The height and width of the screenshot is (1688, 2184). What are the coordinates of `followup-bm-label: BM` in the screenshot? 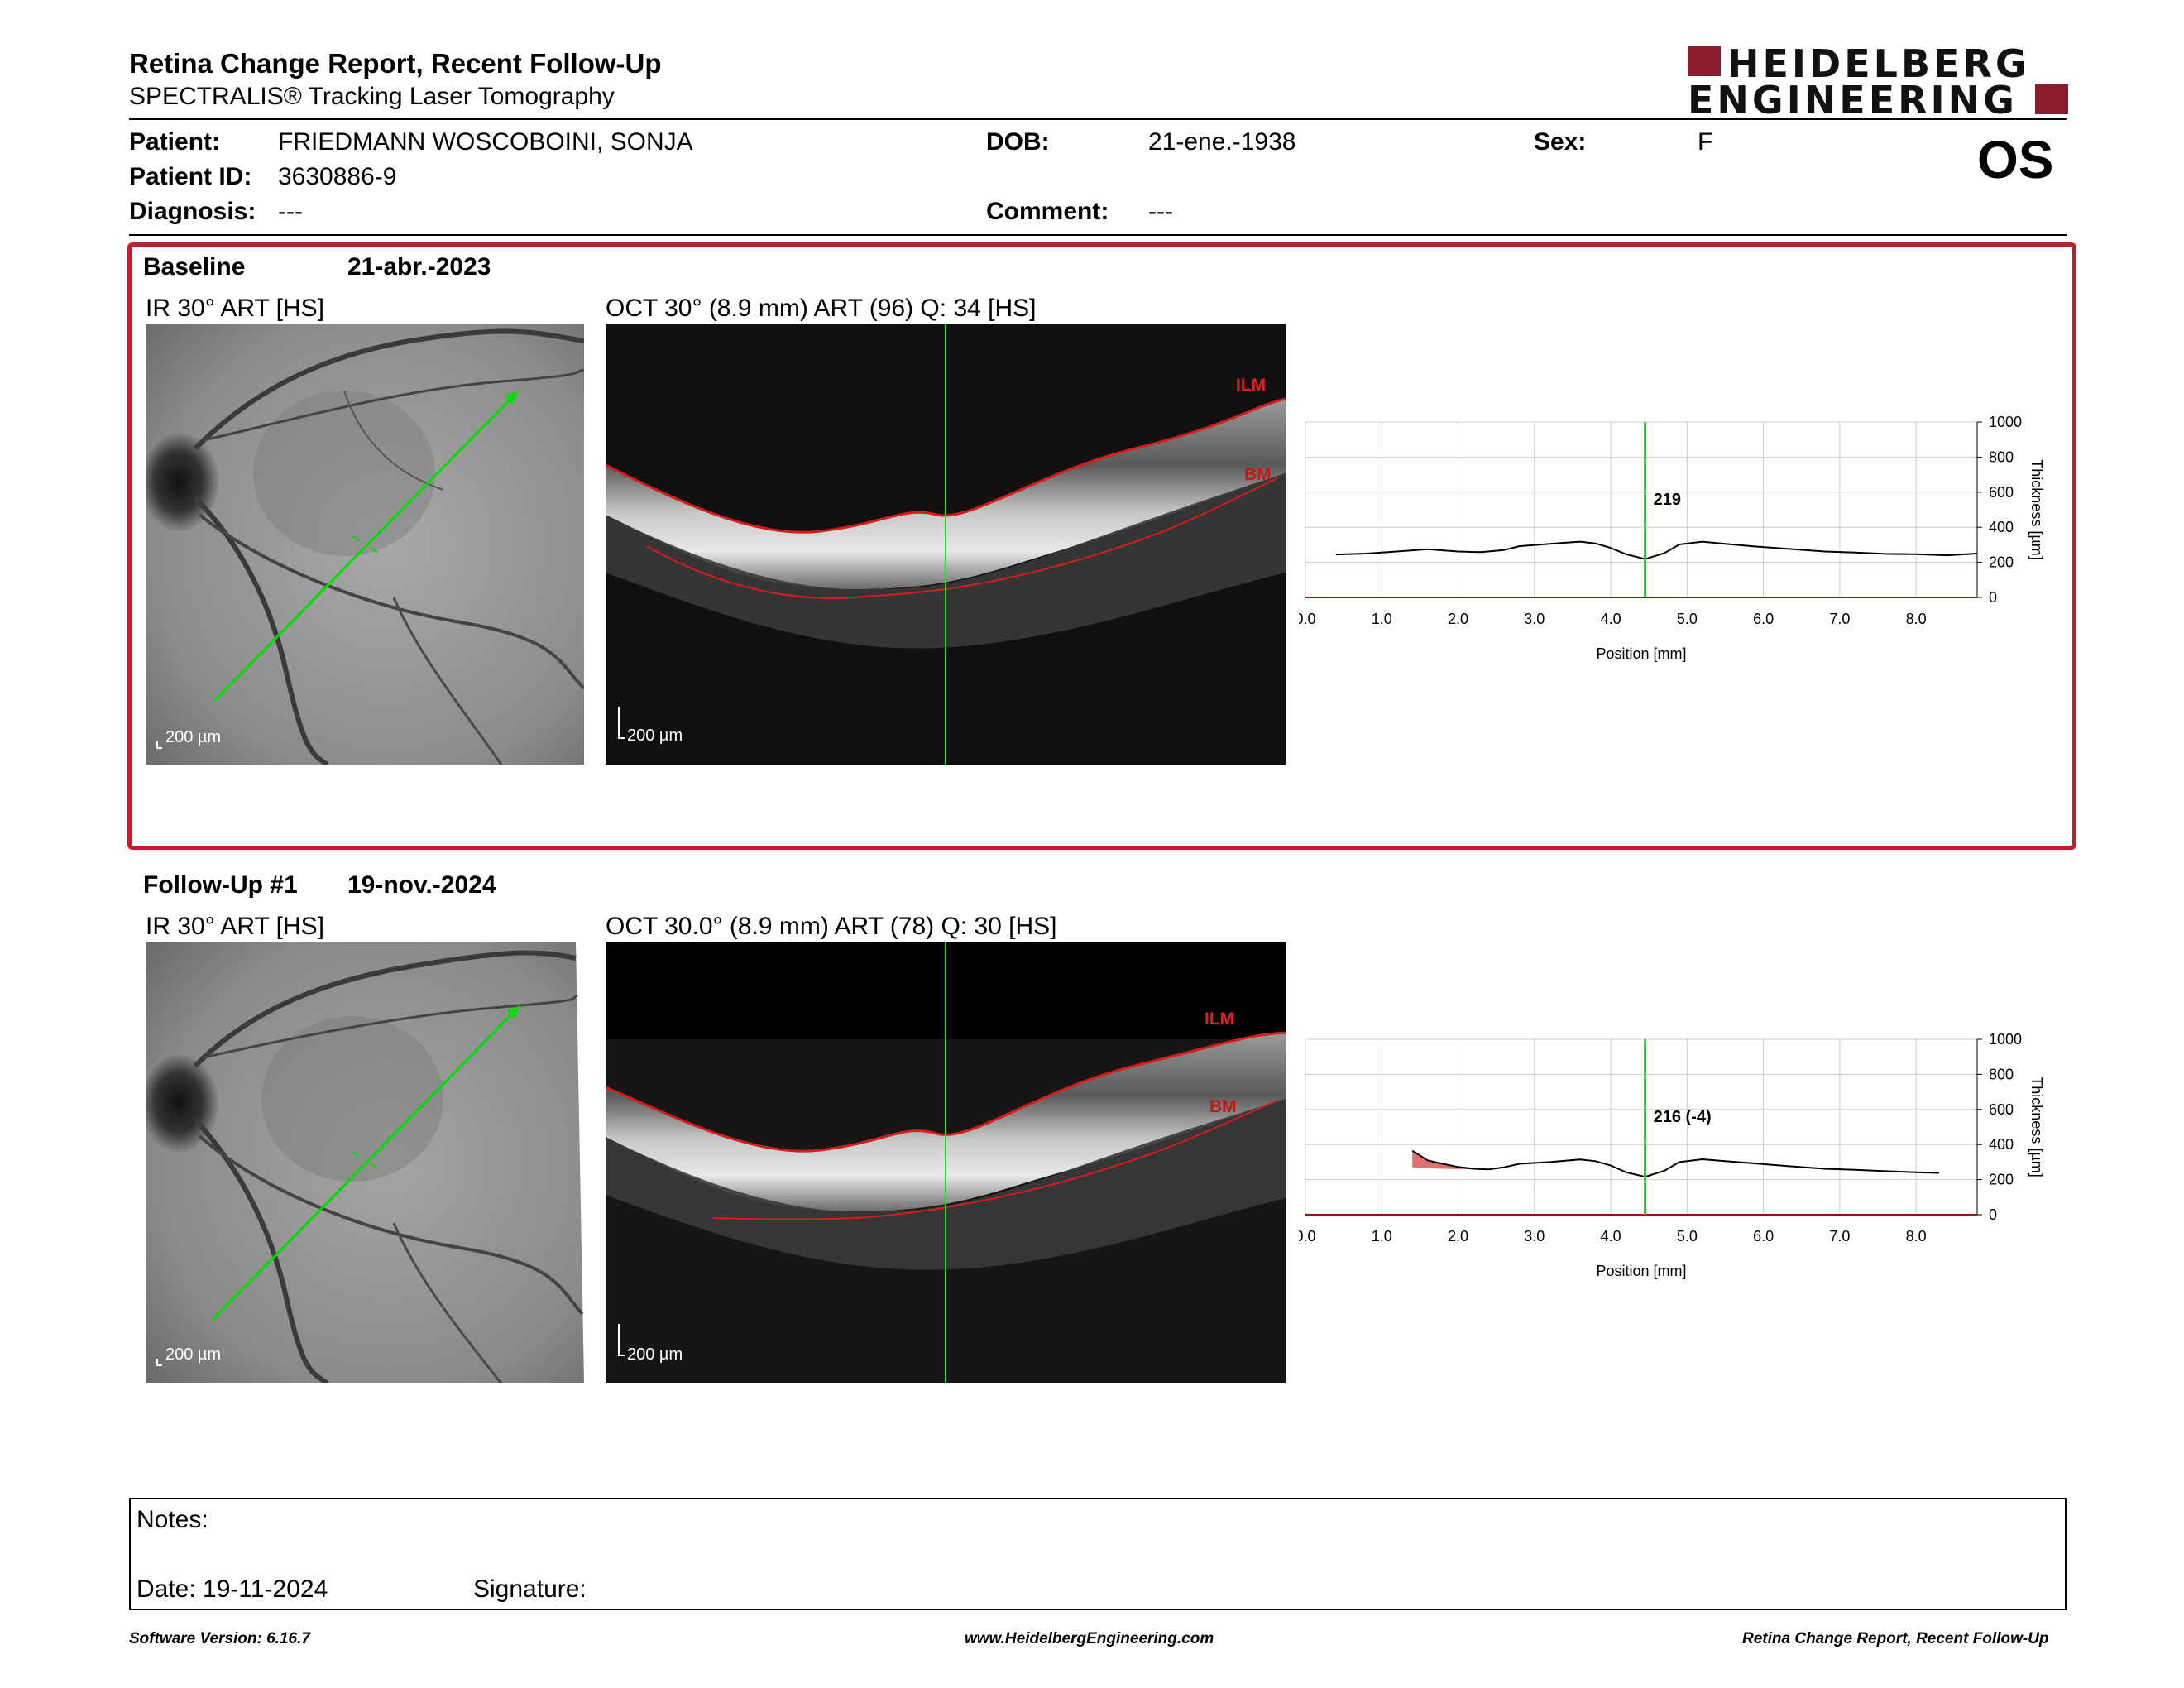 It's located at (1223, 1106).